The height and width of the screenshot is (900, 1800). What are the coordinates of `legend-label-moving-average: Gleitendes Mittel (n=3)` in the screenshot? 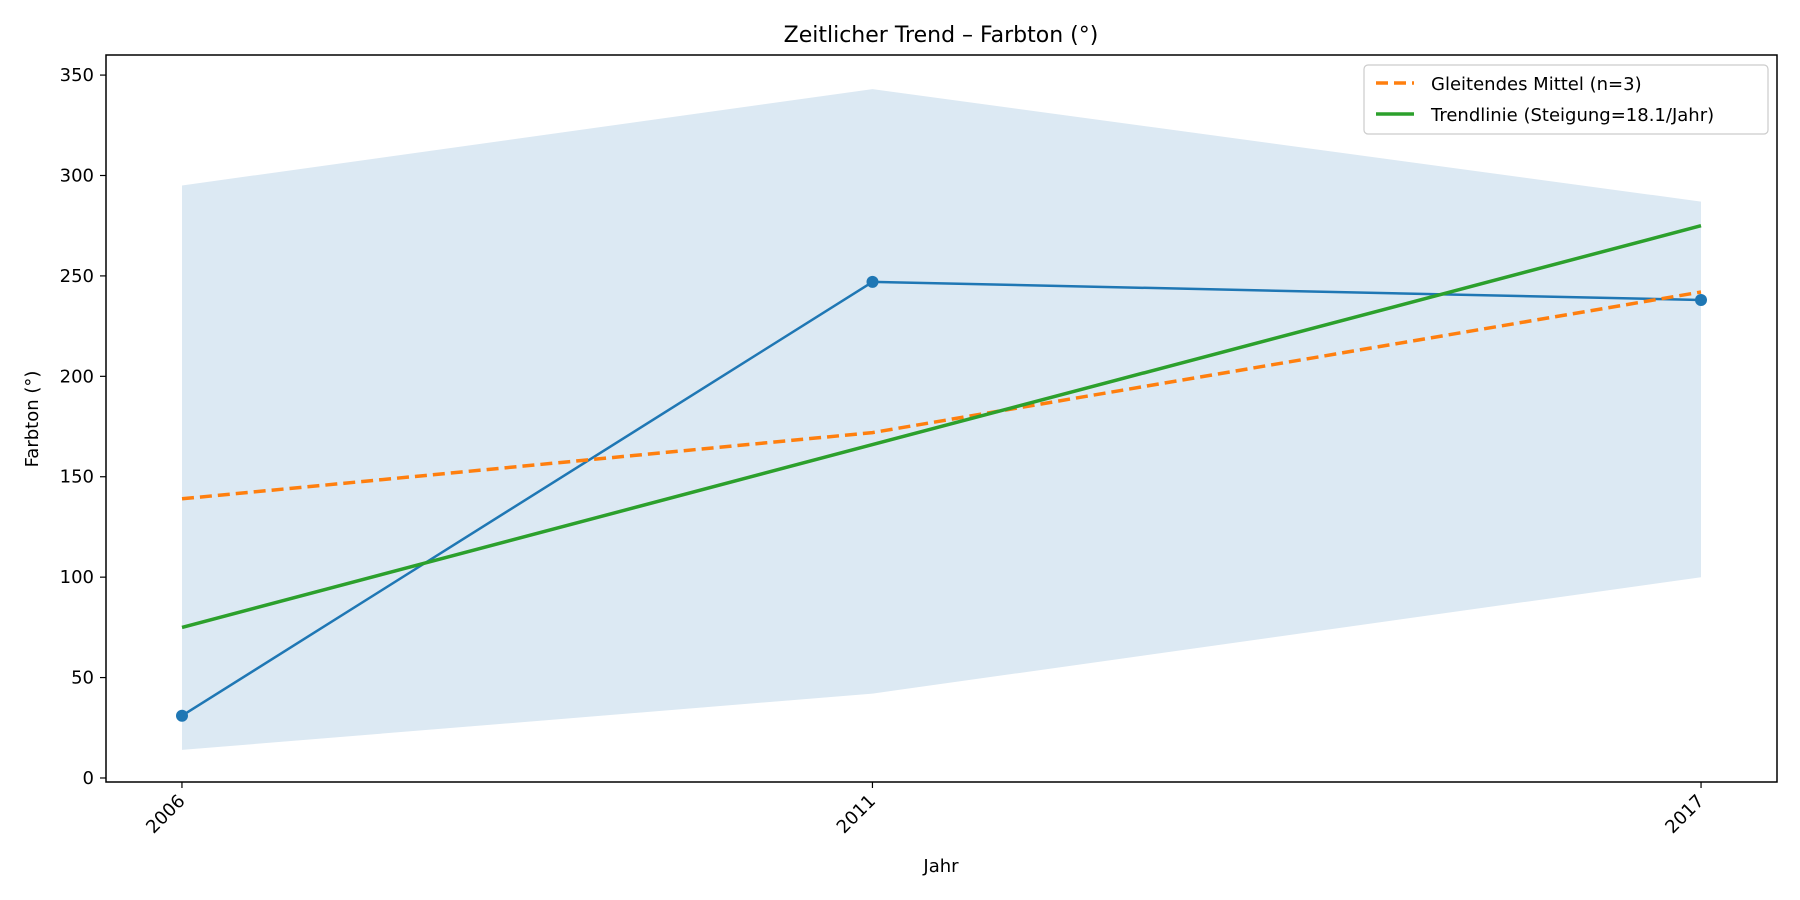 It's located at (1536, 84).